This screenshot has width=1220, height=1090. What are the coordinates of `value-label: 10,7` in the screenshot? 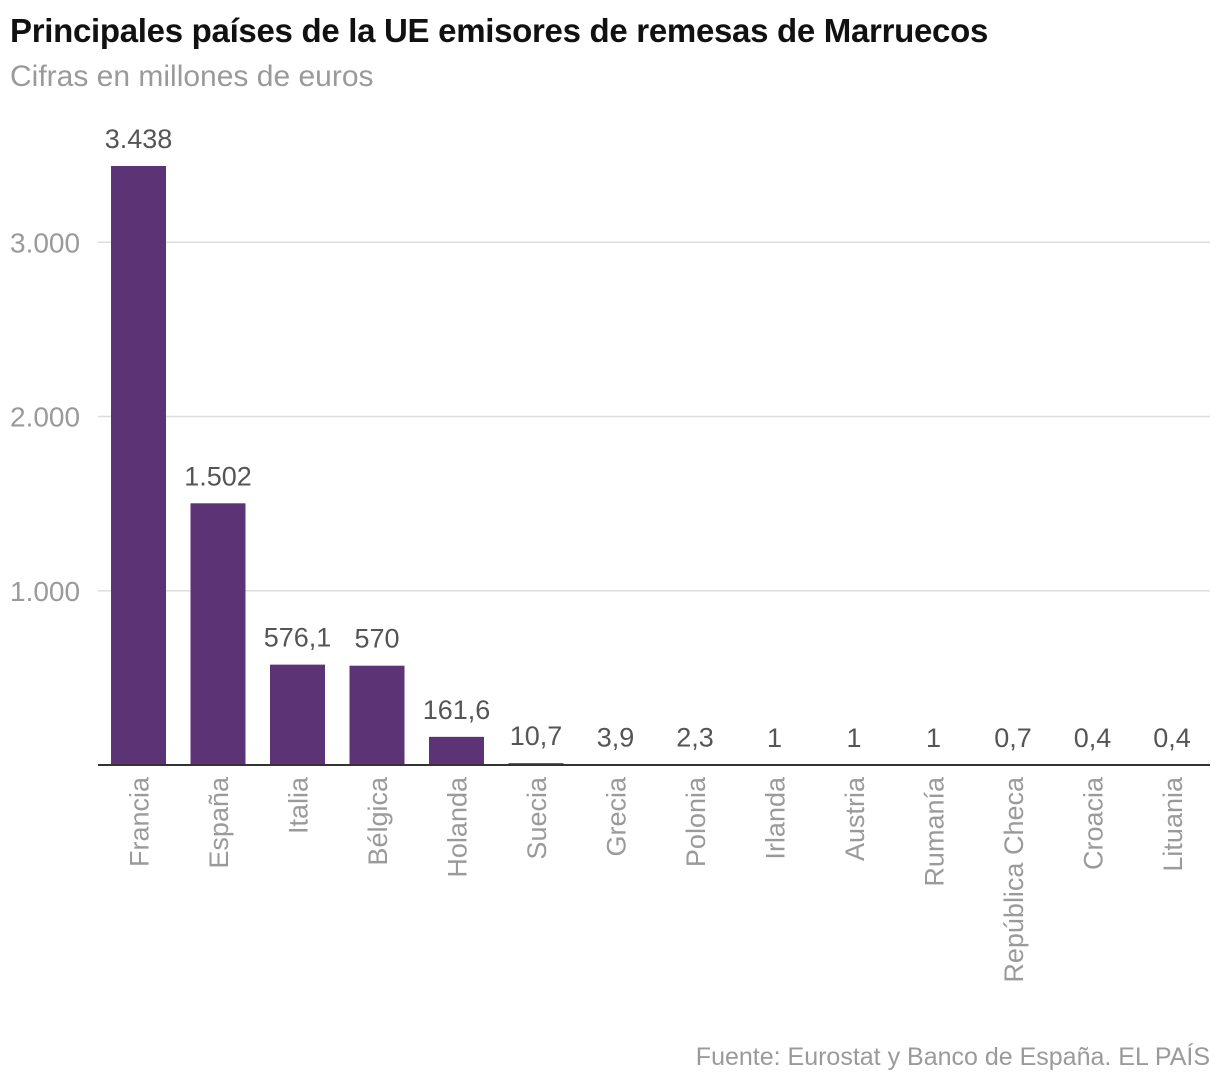 It's located at (536, 736).